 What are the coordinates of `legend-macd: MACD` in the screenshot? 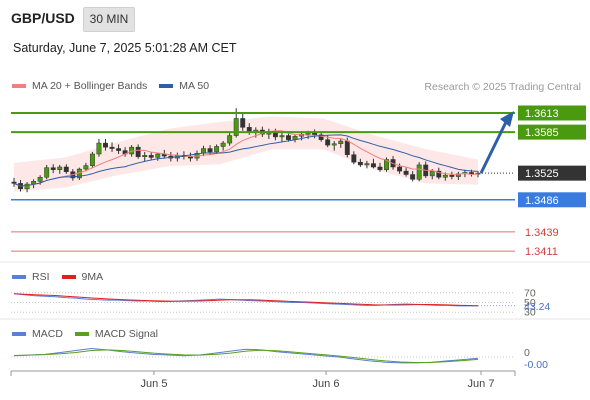 It's located at (37, 334).